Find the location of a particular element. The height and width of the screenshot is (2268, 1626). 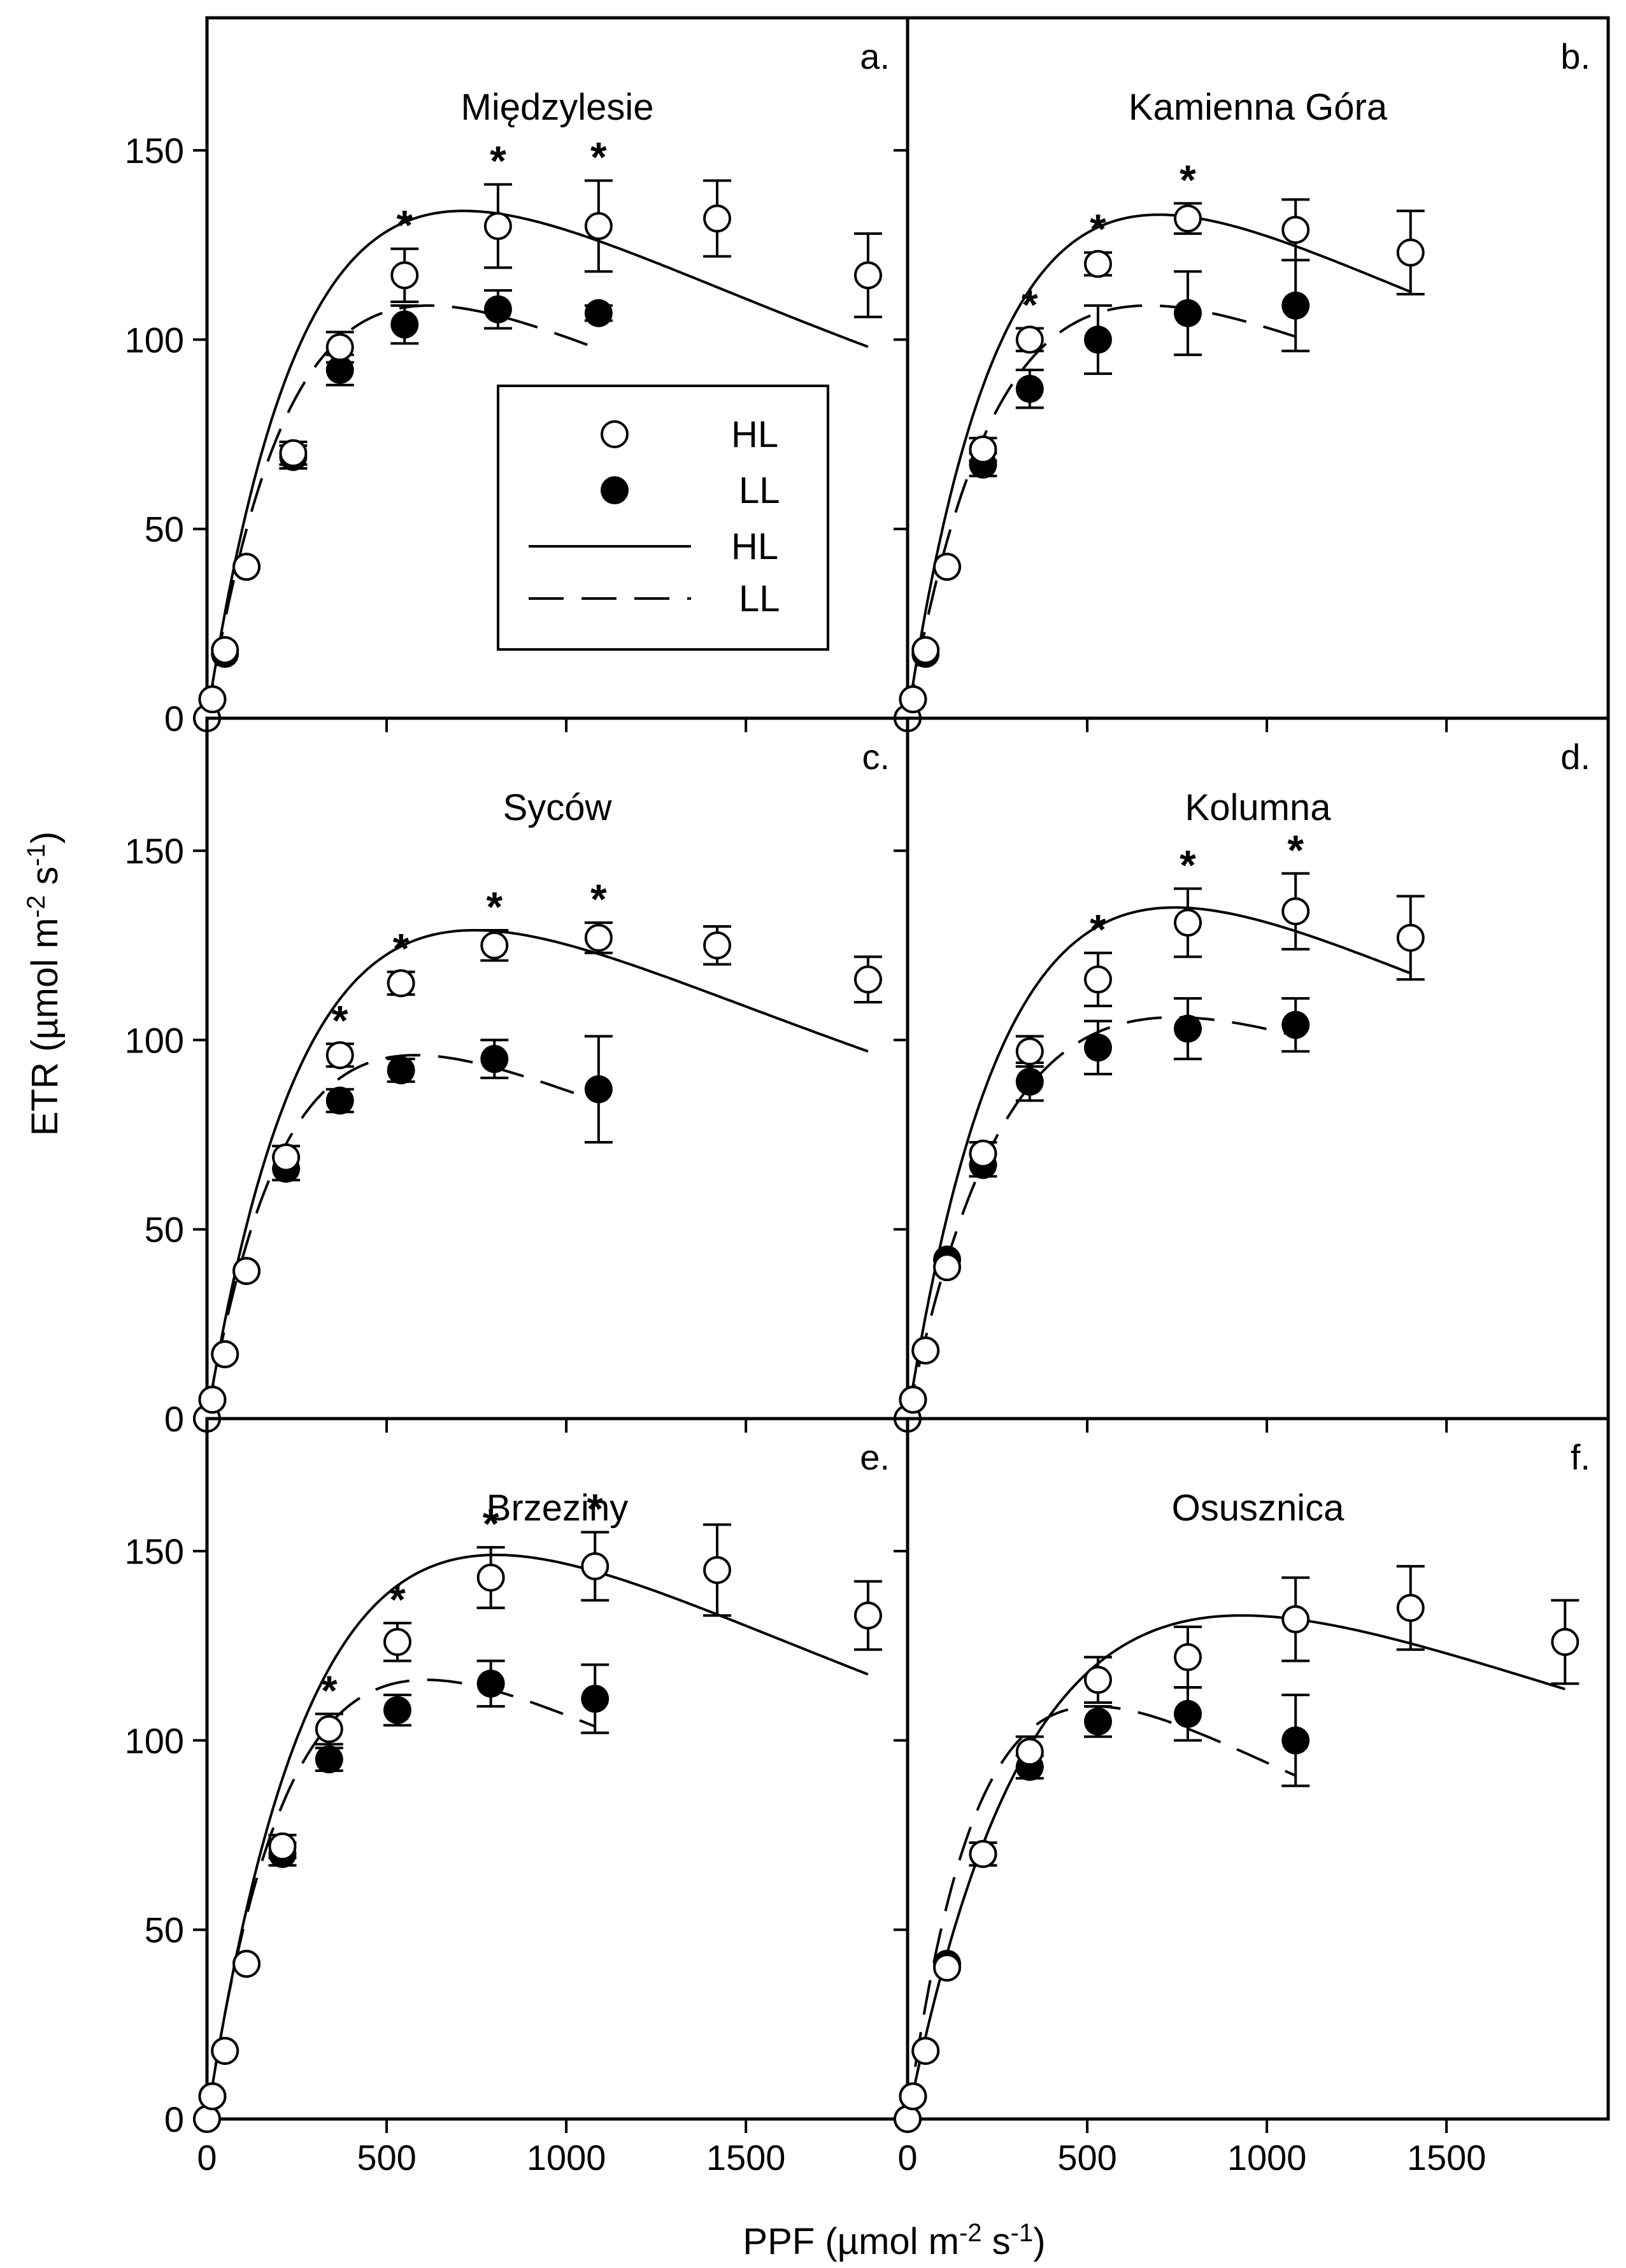

panel-letter: d. is located at coordinates (1575, 757).